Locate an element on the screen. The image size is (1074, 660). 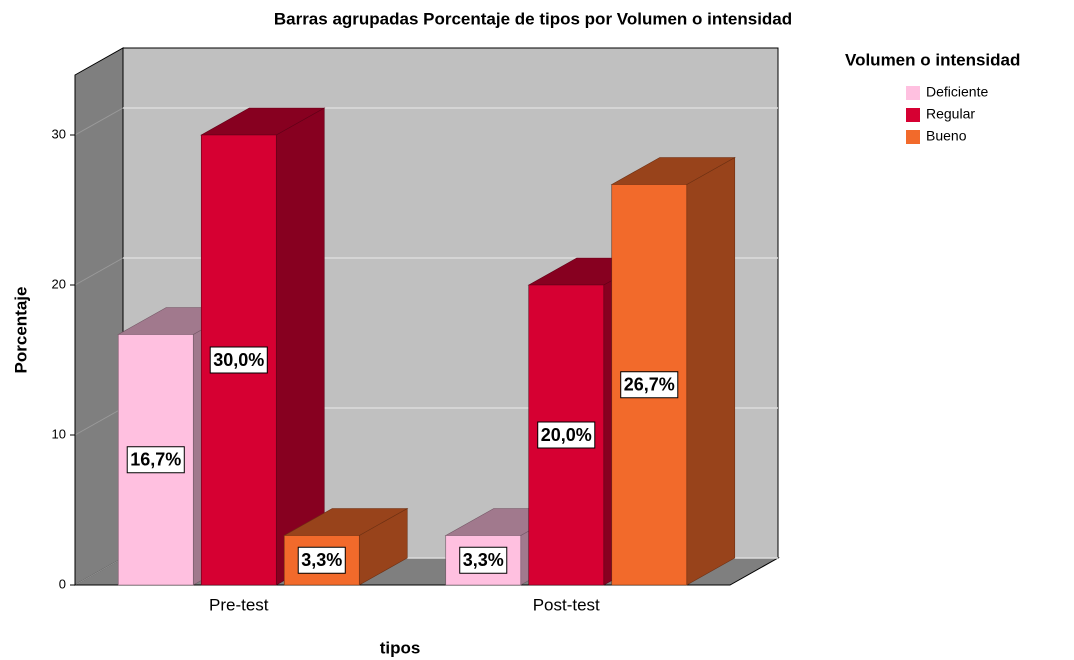
y-tick-label: 10 is located at coordinates (59, 433).